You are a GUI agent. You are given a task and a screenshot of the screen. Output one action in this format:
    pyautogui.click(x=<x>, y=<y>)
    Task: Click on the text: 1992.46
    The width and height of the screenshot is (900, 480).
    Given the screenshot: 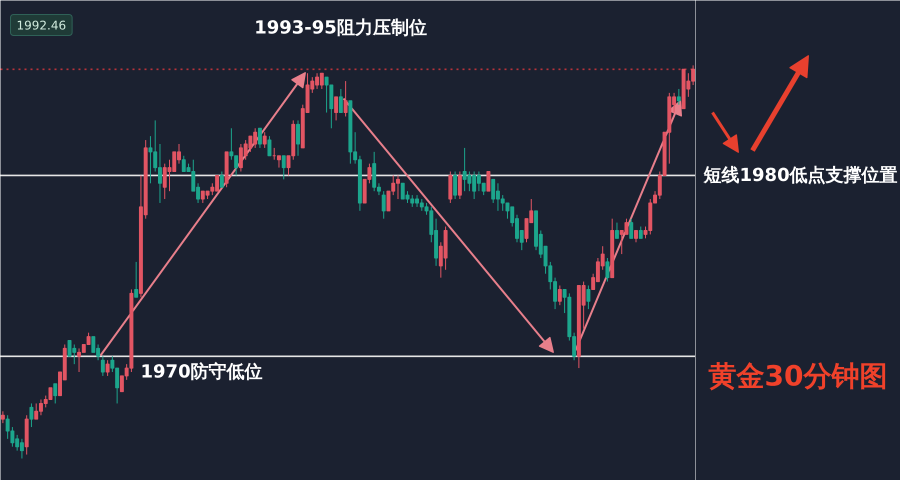 What is the action you would take?
    pyautogui.click(x=41, y=25)
    